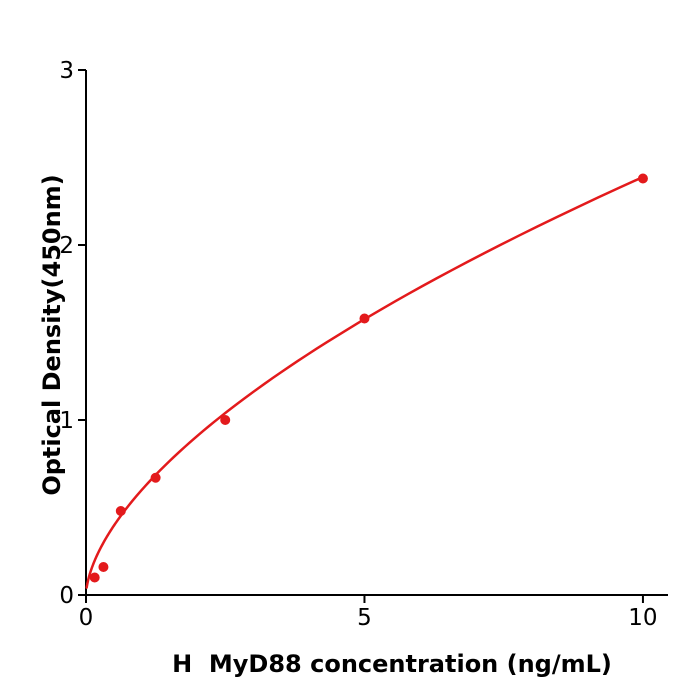 This screenshot has height=700, width=700. Describe the element at coordinates (52, 335) in the screenshot. I see `y-axis-title: Optical Density(450nm)` at that location.